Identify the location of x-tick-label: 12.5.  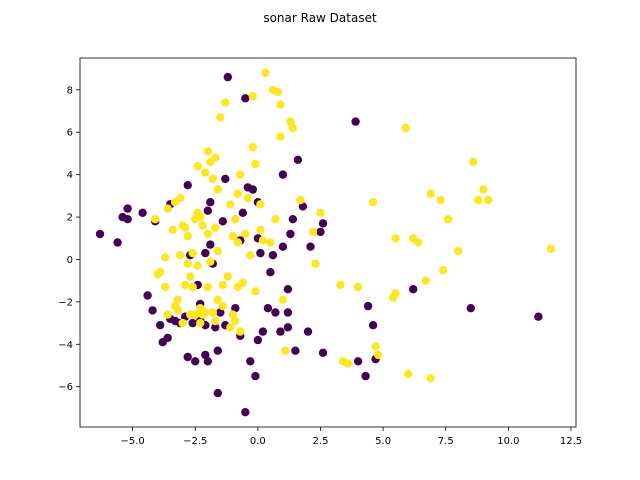
(571, 441).